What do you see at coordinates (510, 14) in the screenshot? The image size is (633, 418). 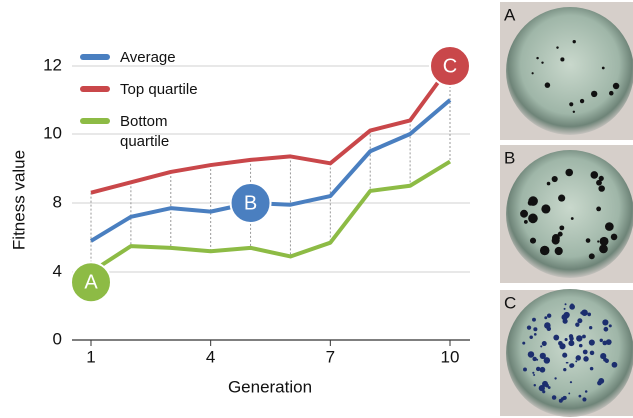 I see `photo-label: A` at bounding box center [510, 14].